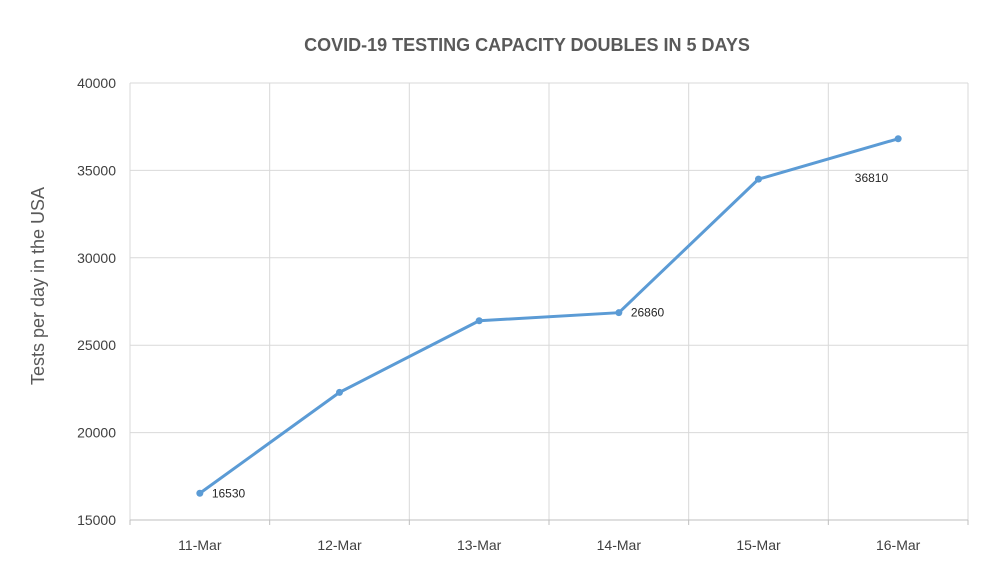 The height and width of the screenshot is (575, 987). I want to click on data-label: 36810, so click(872, 178).